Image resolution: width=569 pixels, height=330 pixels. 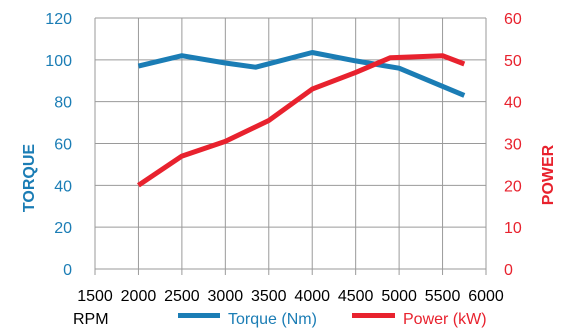 I want to click on x-tick-label: 5000, so click(x=399, y=296).